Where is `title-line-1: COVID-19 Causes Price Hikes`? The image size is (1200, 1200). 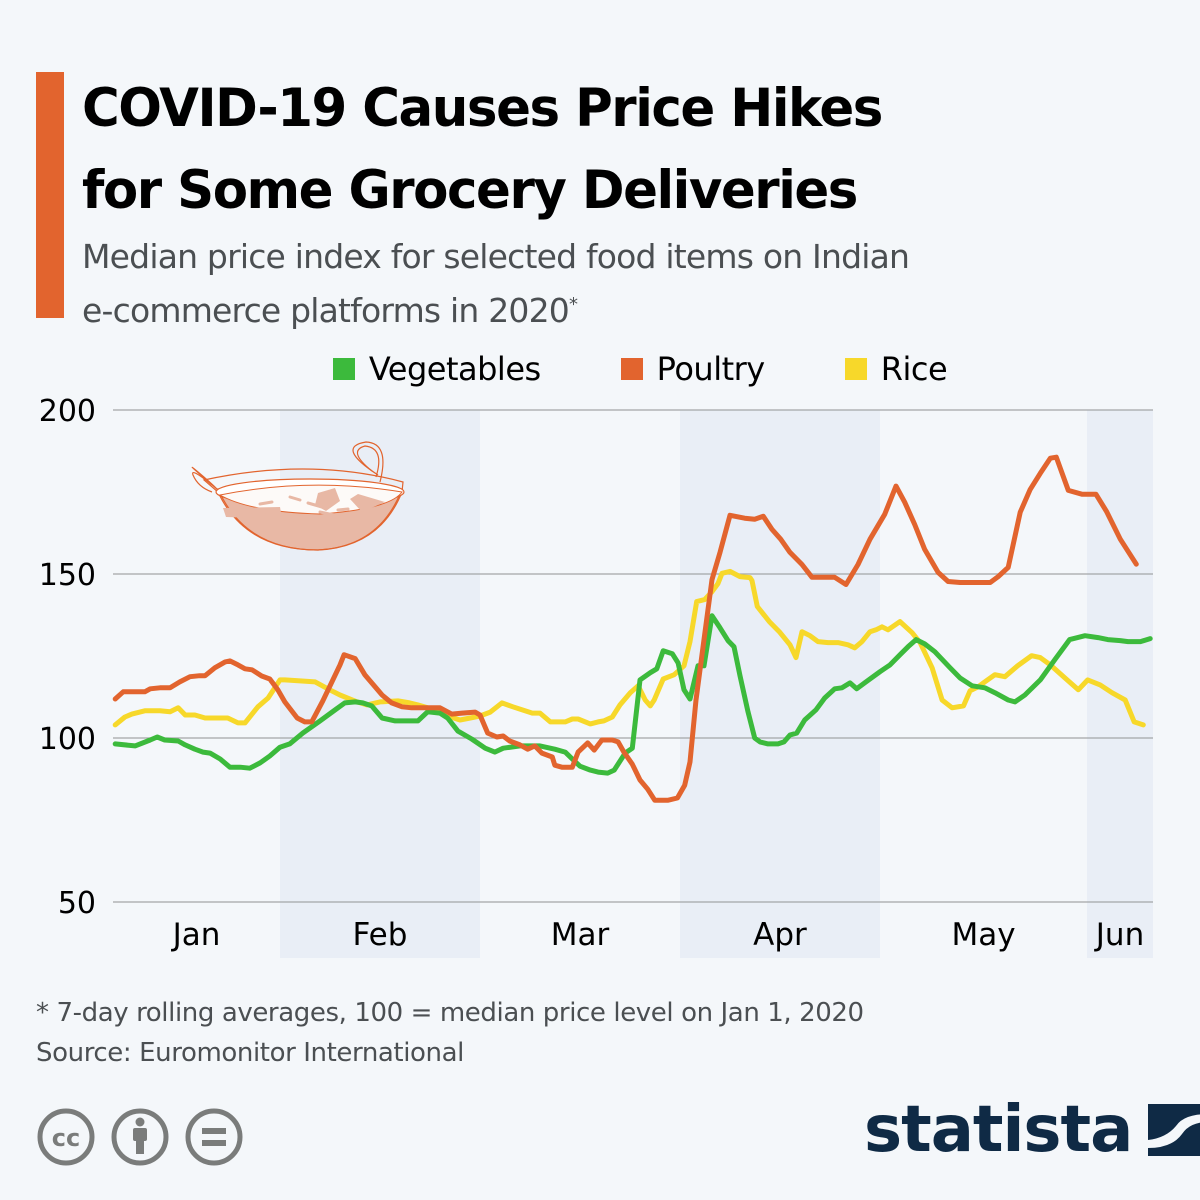
title-line-1: COVID-19 Causes Price Hikes is located at coordinates (482, 108).